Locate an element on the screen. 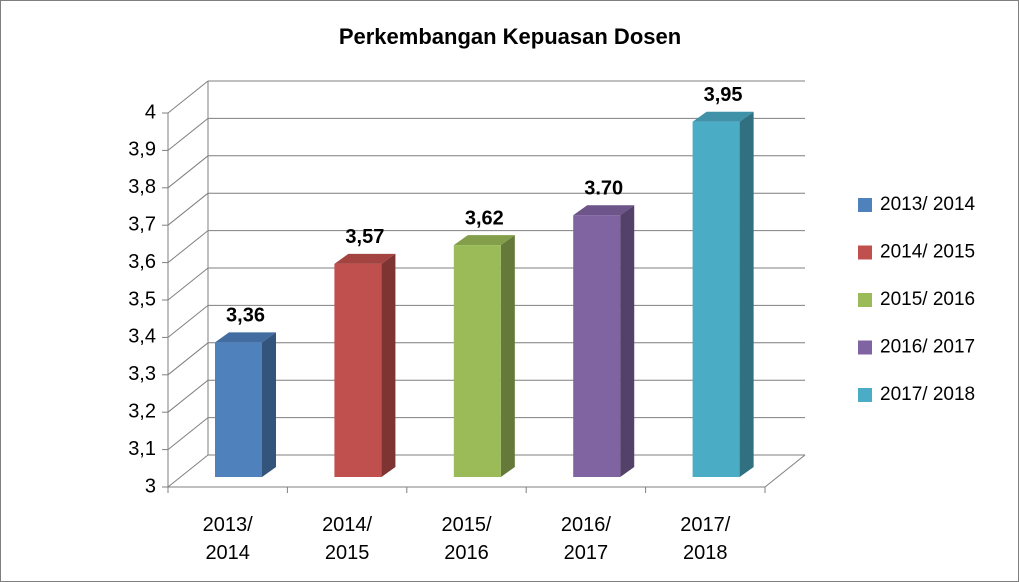 Image resolution: width=1019 pixels, height=582 pixels. legend-label: 2017/ 2018 is located at coordinates (927, 394).